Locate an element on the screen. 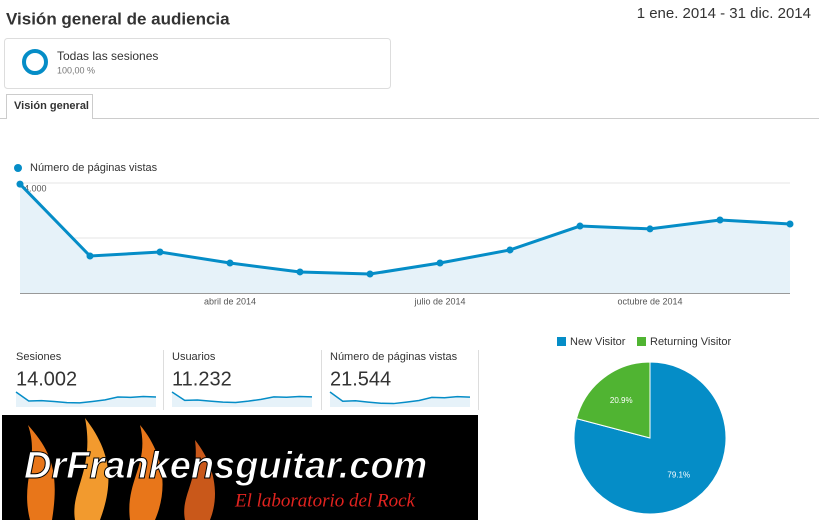 This screenshot has width=819, height=520. tab-cover is located at coordinates (49, 118).